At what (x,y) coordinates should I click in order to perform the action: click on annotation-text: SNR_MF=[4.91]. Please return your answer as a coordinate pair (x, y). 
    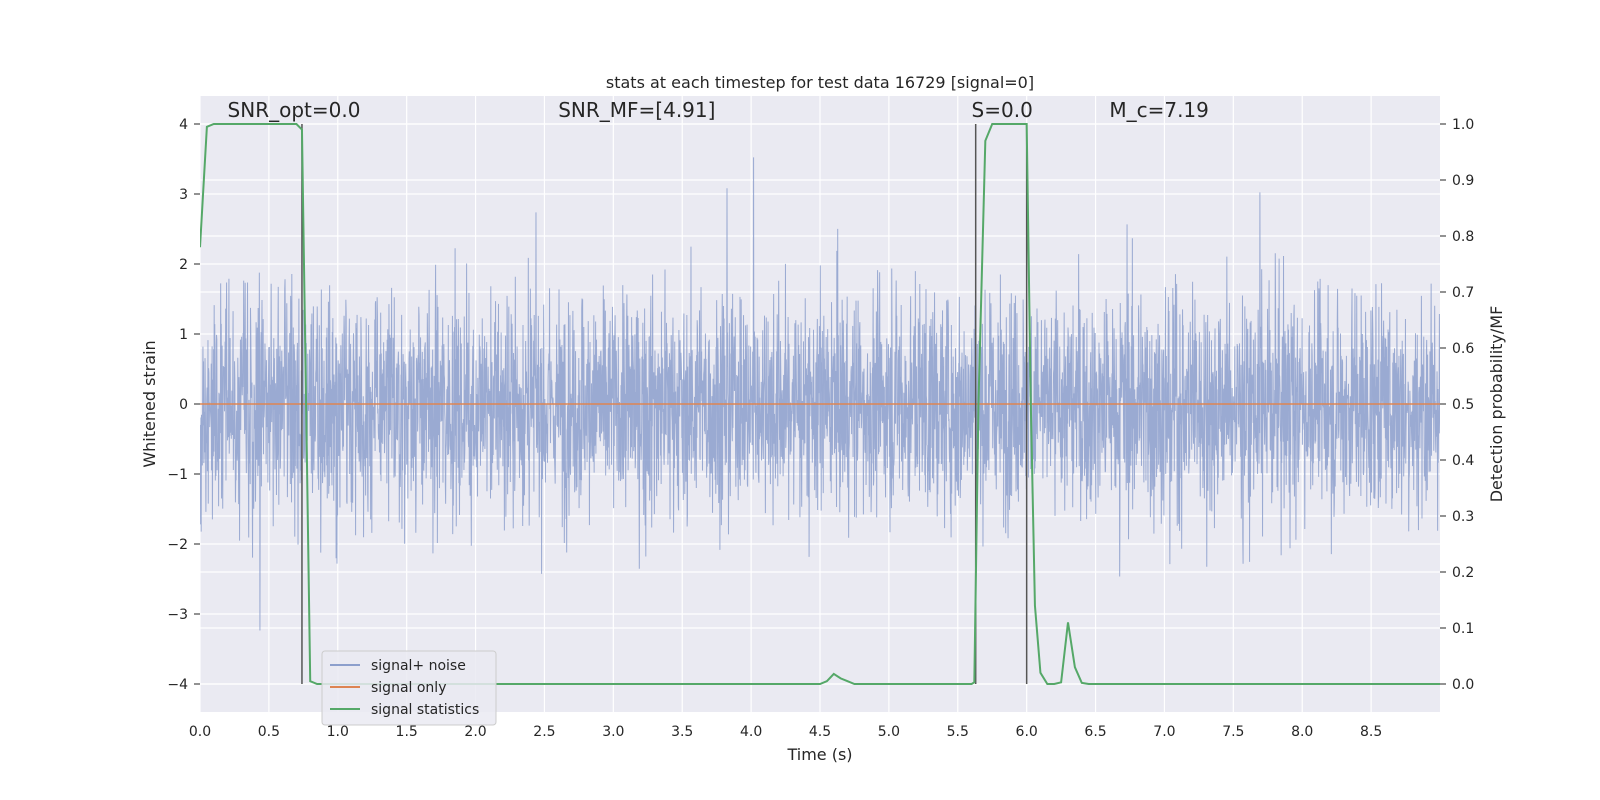
    Looking at the image, I should click on (636, 110).